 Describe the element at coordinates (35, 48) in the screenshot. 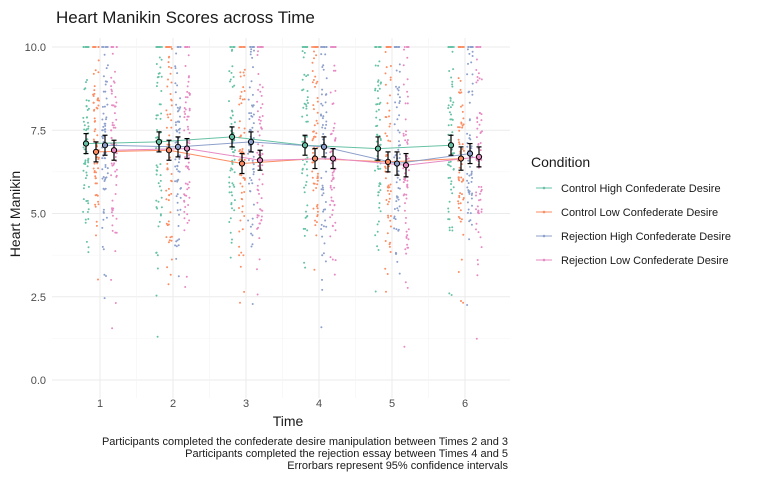

I see `y-tick-label: 10.0` at that location.